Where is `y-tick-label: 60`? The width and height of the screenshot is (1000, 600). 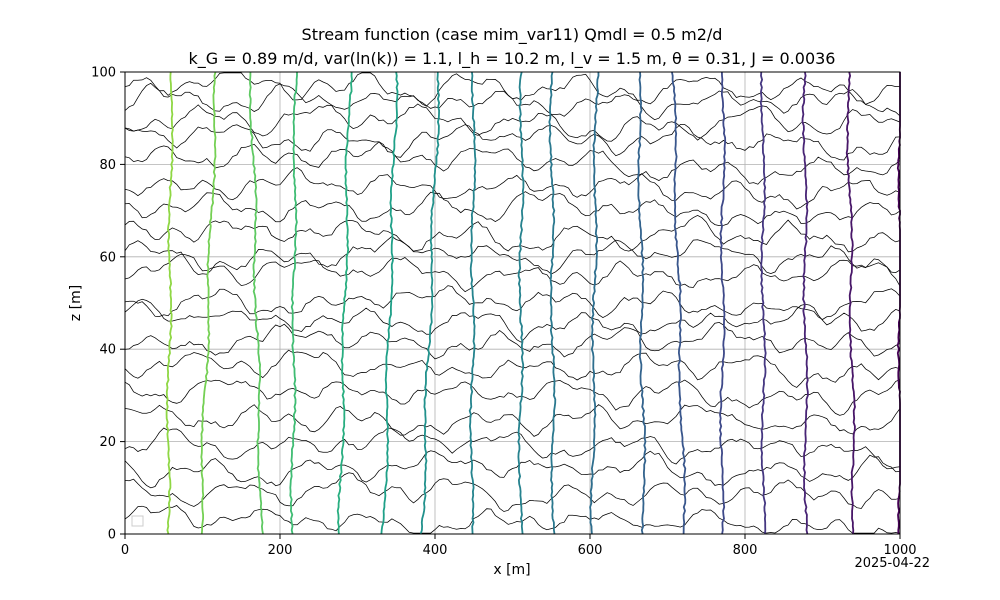 y-tick-label: 60 is located at coordinates (107, 257).